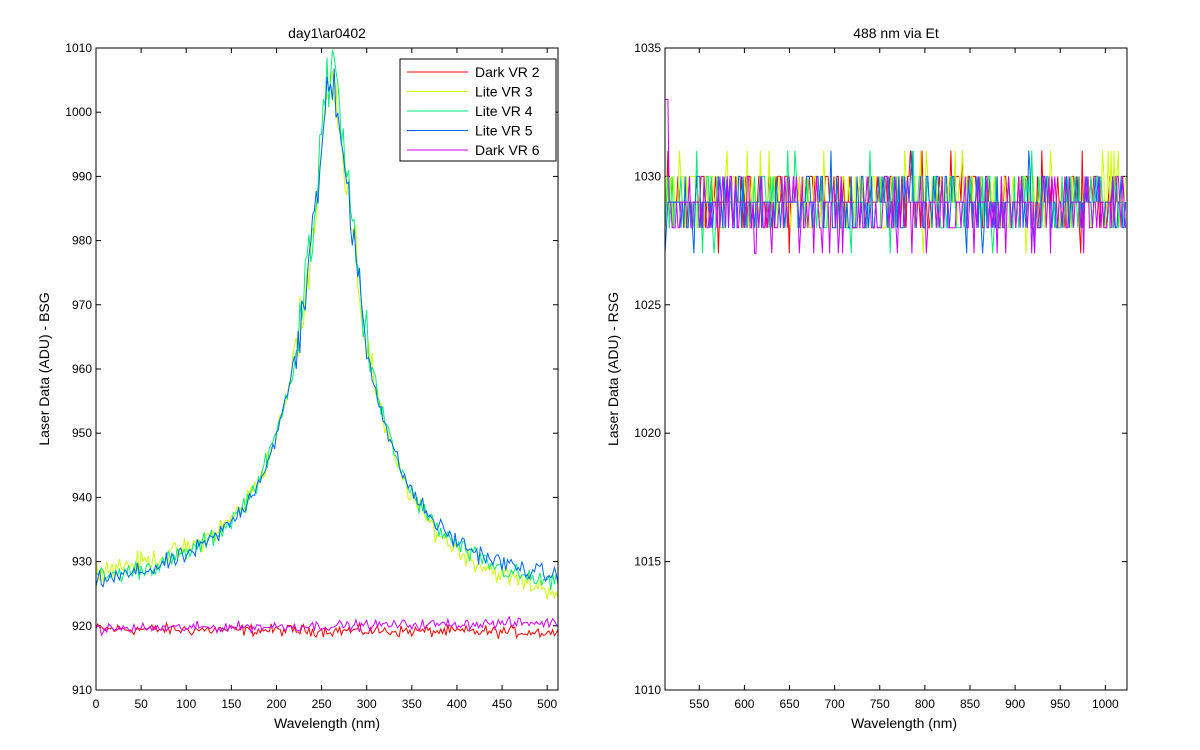  What do you see at coordinates (322, 704) in the screenshot?
I see `left-x-tick-label: 250` at bounding box center [322, 704].